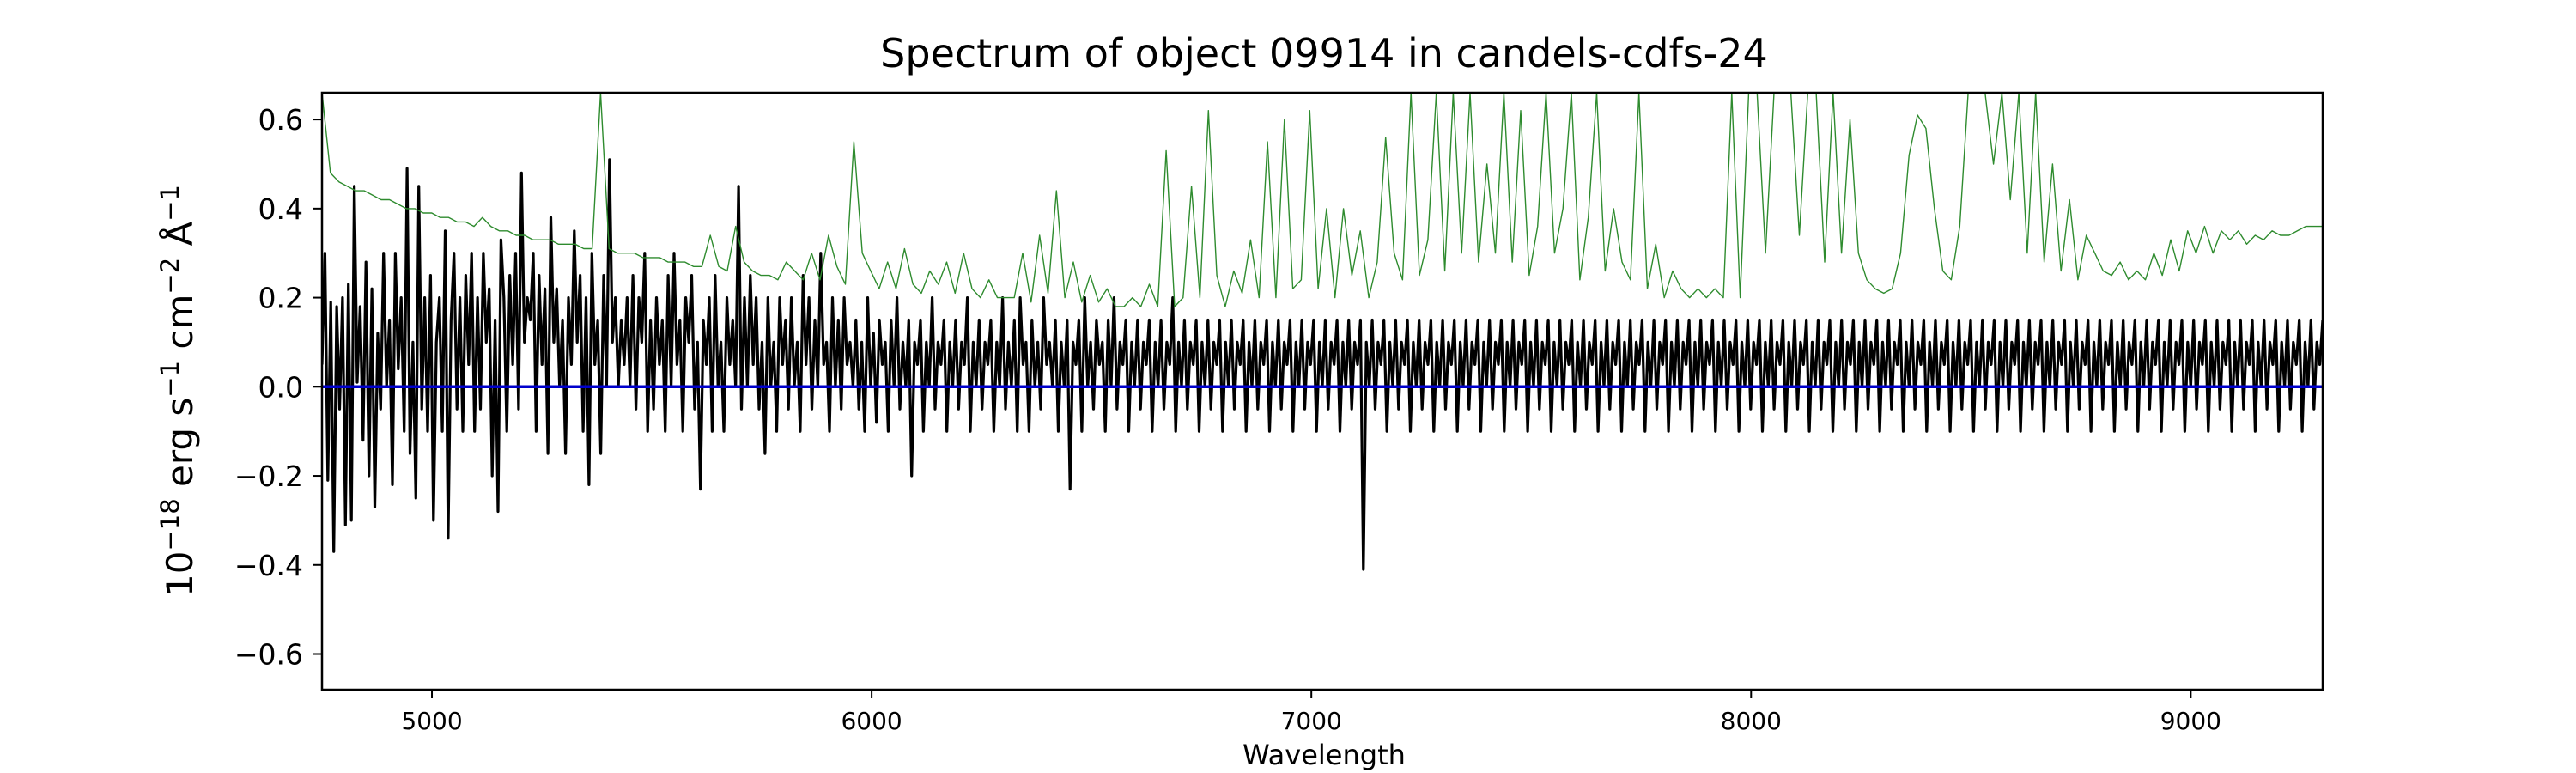  What do you see at coordinates (1324, 755) in the screenshot?
I see `x-axis-label: Wavelength` at bounding box center [1324, 755].